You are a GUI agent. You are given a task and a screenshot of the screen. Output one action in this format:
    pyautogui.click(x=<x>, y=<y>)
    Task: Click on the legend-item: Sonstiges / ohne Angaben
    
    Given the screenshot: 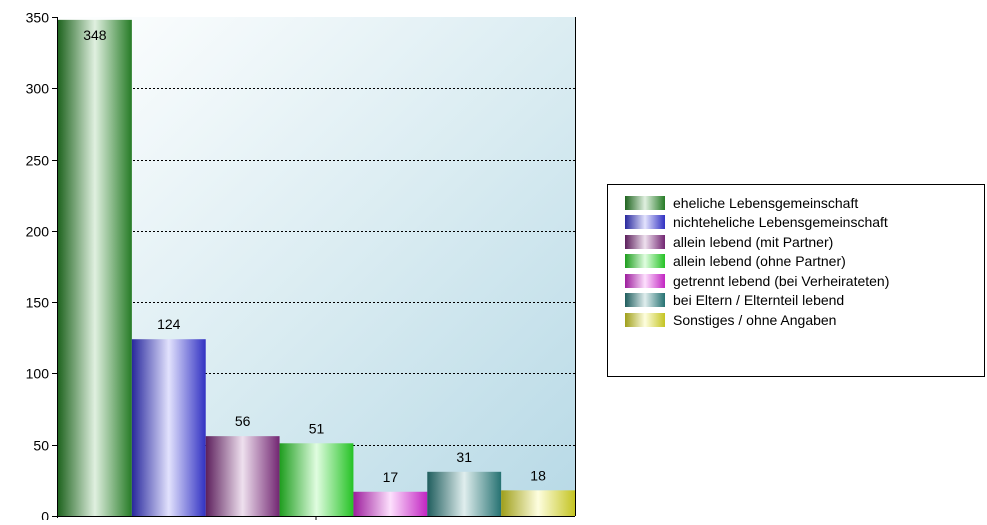 What is the action you would take?
    pyautogui.click(x=804, y=320)
    